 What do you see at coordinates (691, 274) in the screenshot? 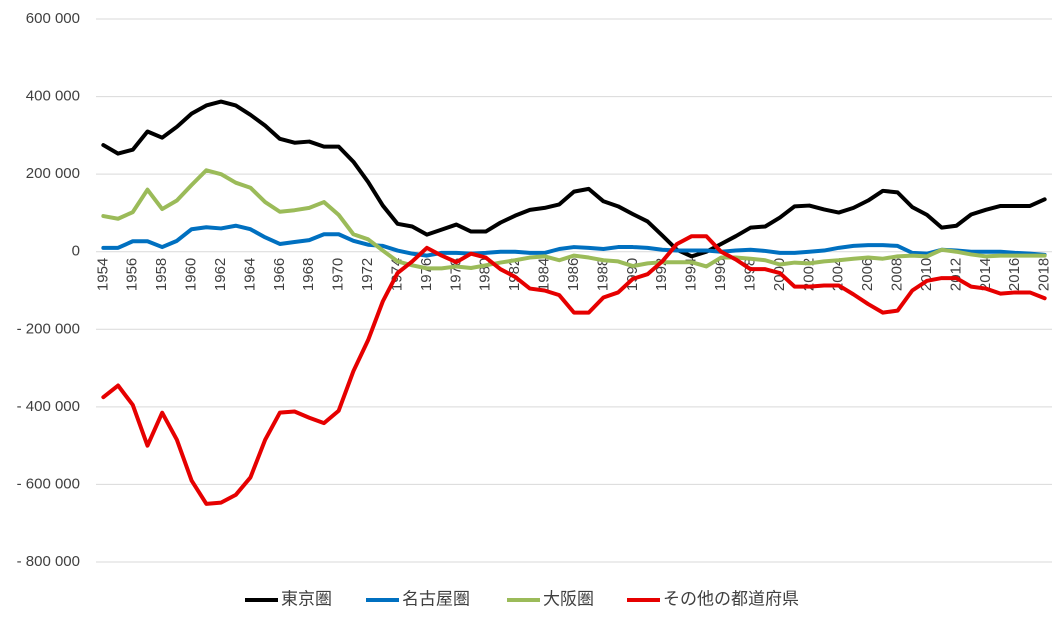
I see `x-tick-label: 1994` at bounding box center [691, 274].